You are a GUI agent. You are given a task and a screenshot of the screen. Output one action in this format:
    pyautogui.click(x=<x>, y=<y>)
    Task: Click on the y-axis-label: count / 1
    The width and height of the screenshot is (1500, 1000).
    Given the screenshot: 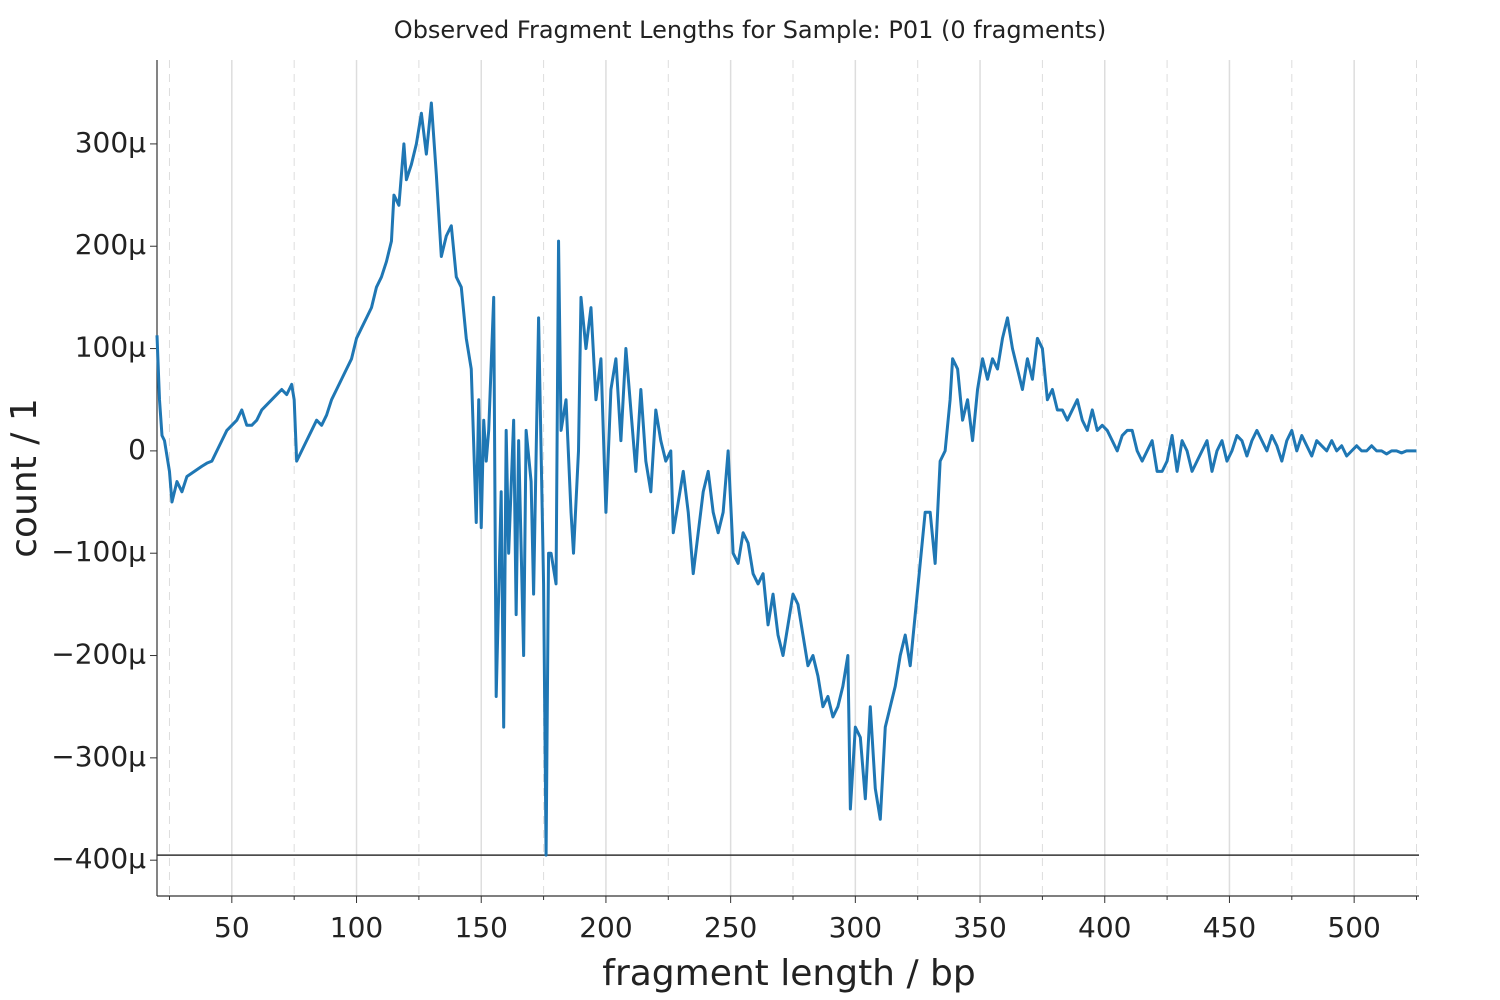 What is the action you would take?
    pyautogui.click(x=24, y=478)
    